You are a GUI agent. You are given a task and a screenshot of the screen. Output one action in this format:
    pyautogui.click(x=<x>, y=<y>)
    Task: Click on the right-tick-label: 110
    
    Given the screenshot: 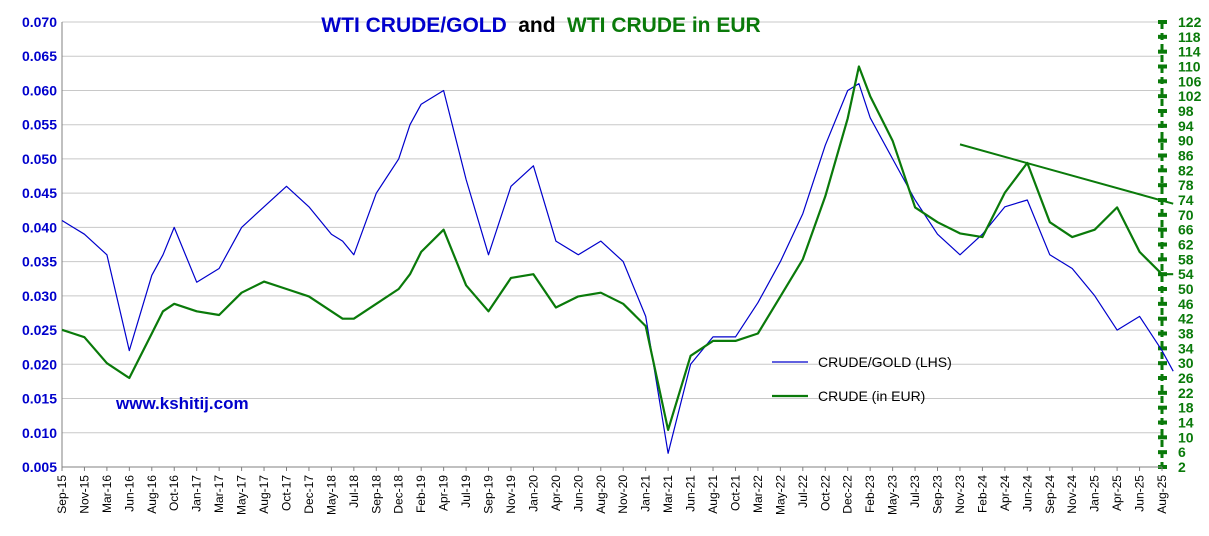 What is the action you would take?
    pyautogui.click(x=1189, y=67)
    